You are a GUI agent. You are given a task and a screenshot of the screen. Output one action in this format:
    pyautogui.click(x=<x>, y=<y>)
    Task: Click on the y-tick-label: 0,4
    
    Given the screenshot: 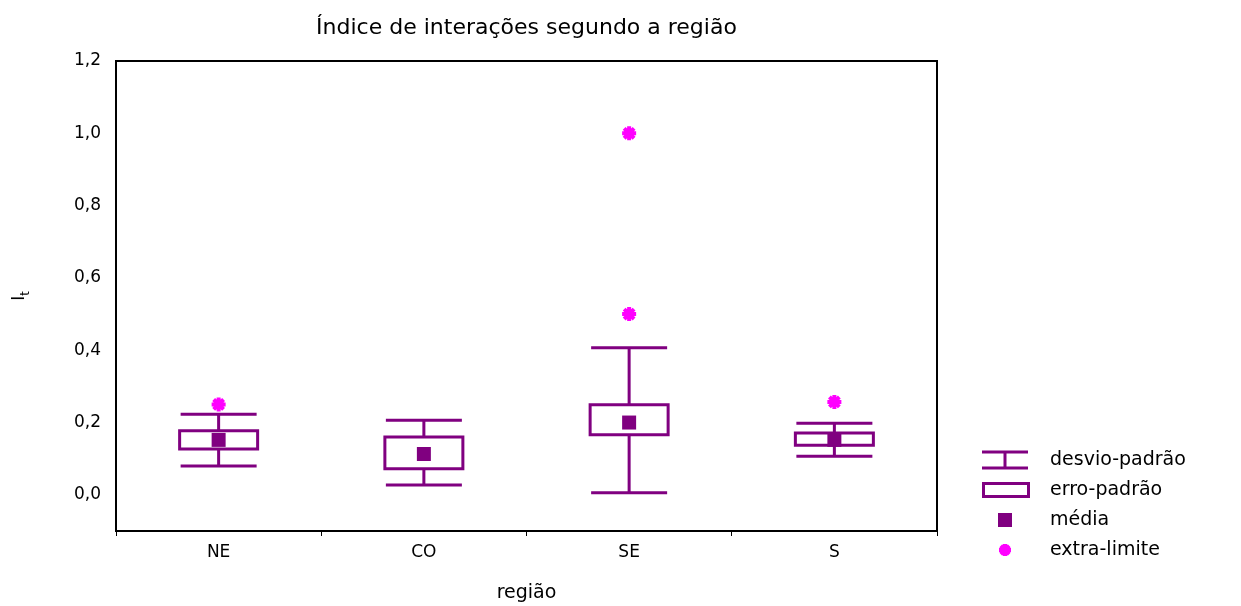 What is the action you would take?
    pyautogui.click(x=87, y=348)
    